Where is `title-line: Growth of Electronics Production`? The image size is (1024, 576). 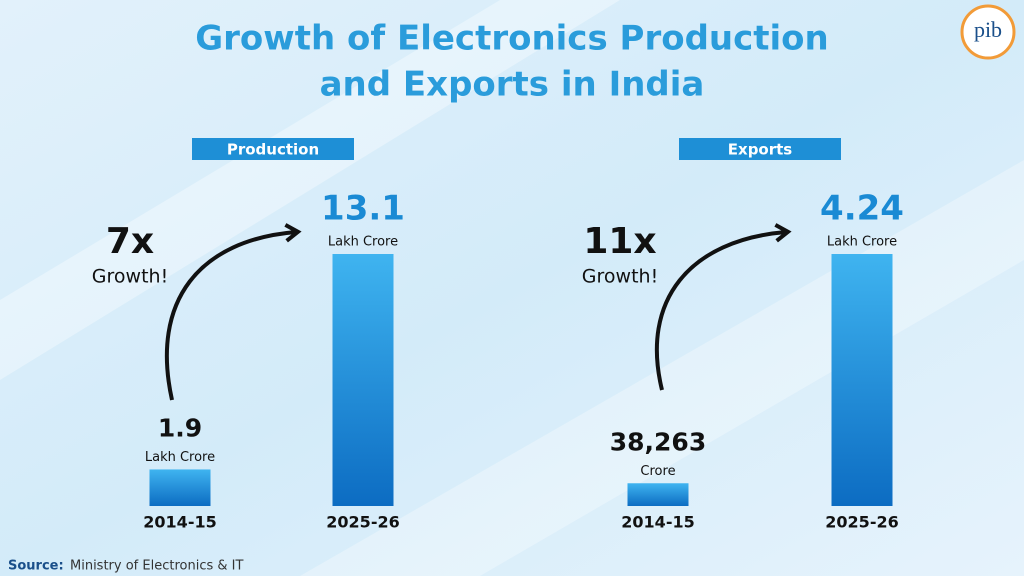 title-line: Growth of Electronics Production is located at coordinates (512, 39).